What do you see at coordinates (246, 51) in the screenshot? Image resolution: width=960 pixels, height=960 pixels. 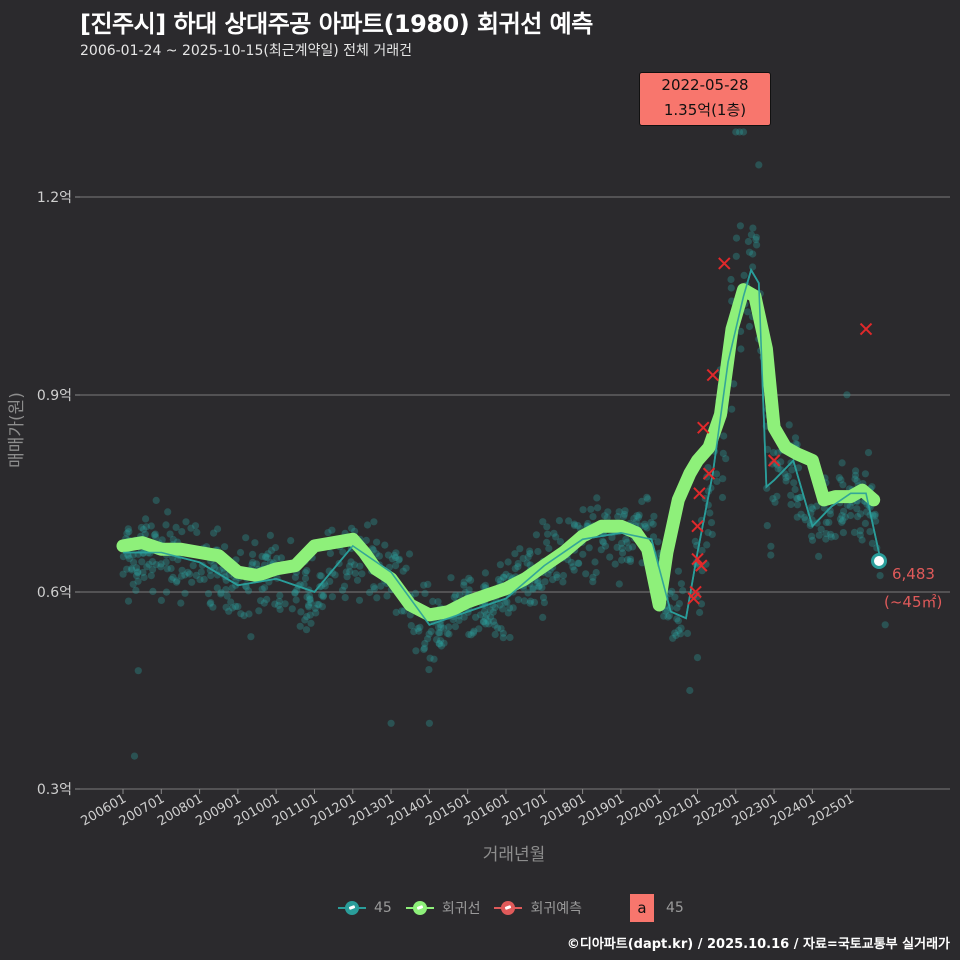 I see `chart-subtitle: 2006-01-24 ~ 2025-10-15(최근계약일) 전체 거래건` at bounding box center [246, 51].